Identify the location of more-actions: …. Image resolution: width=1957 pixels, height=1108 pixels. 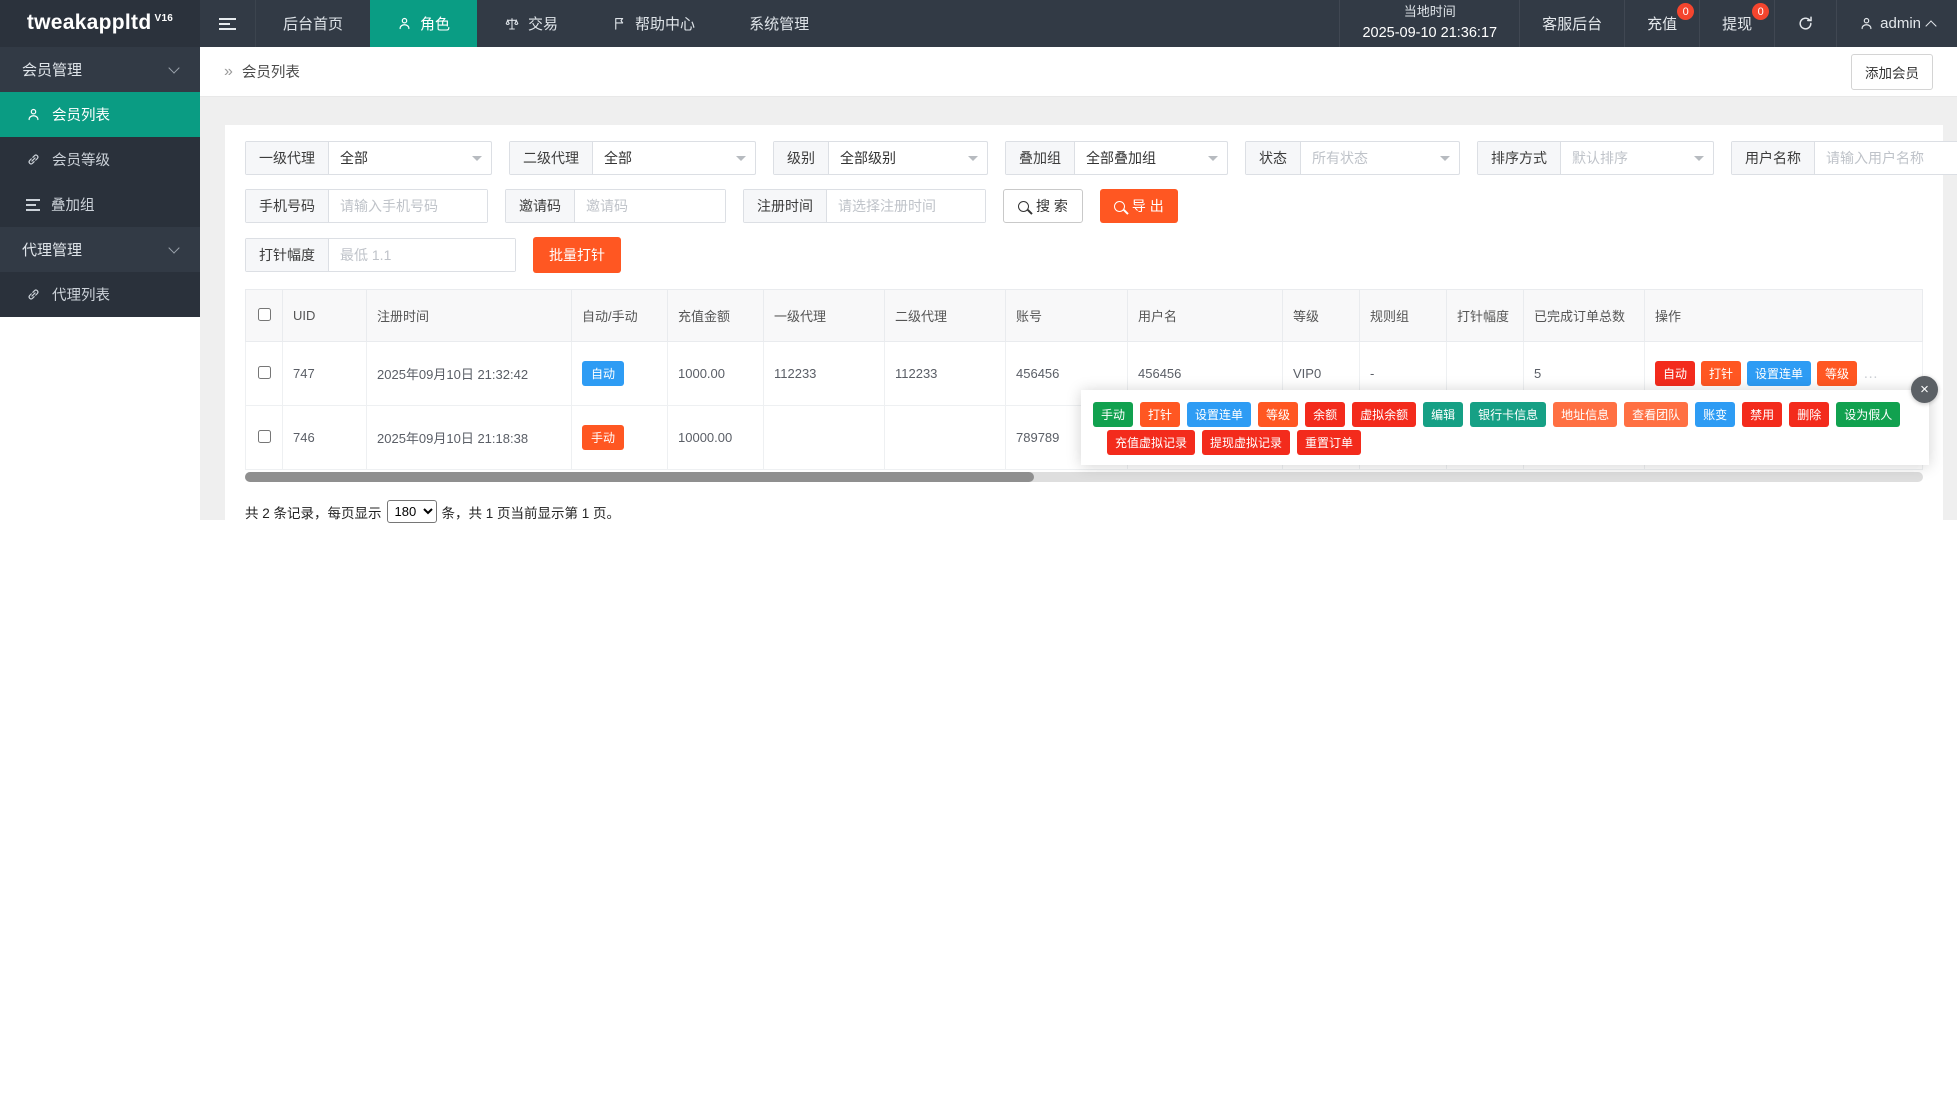
(1871, 373).